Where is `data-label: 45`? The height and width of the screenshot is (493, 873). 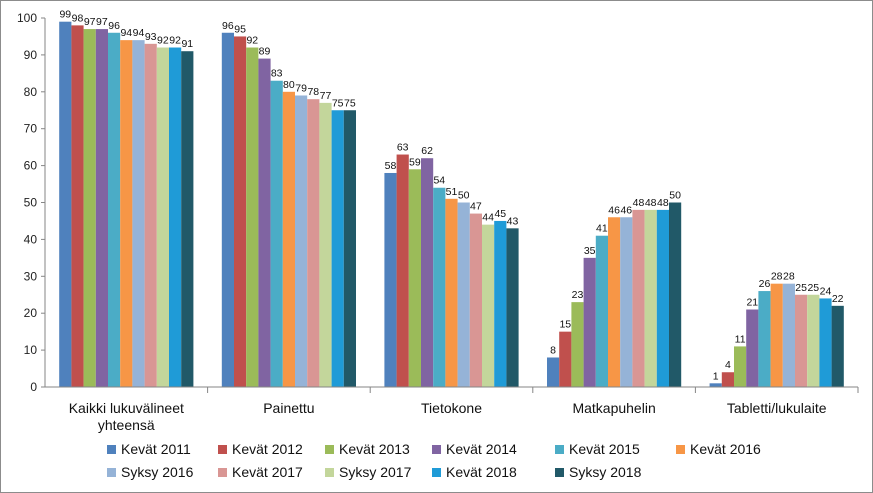 data-label: 45 is located at coordinates (500, 214).